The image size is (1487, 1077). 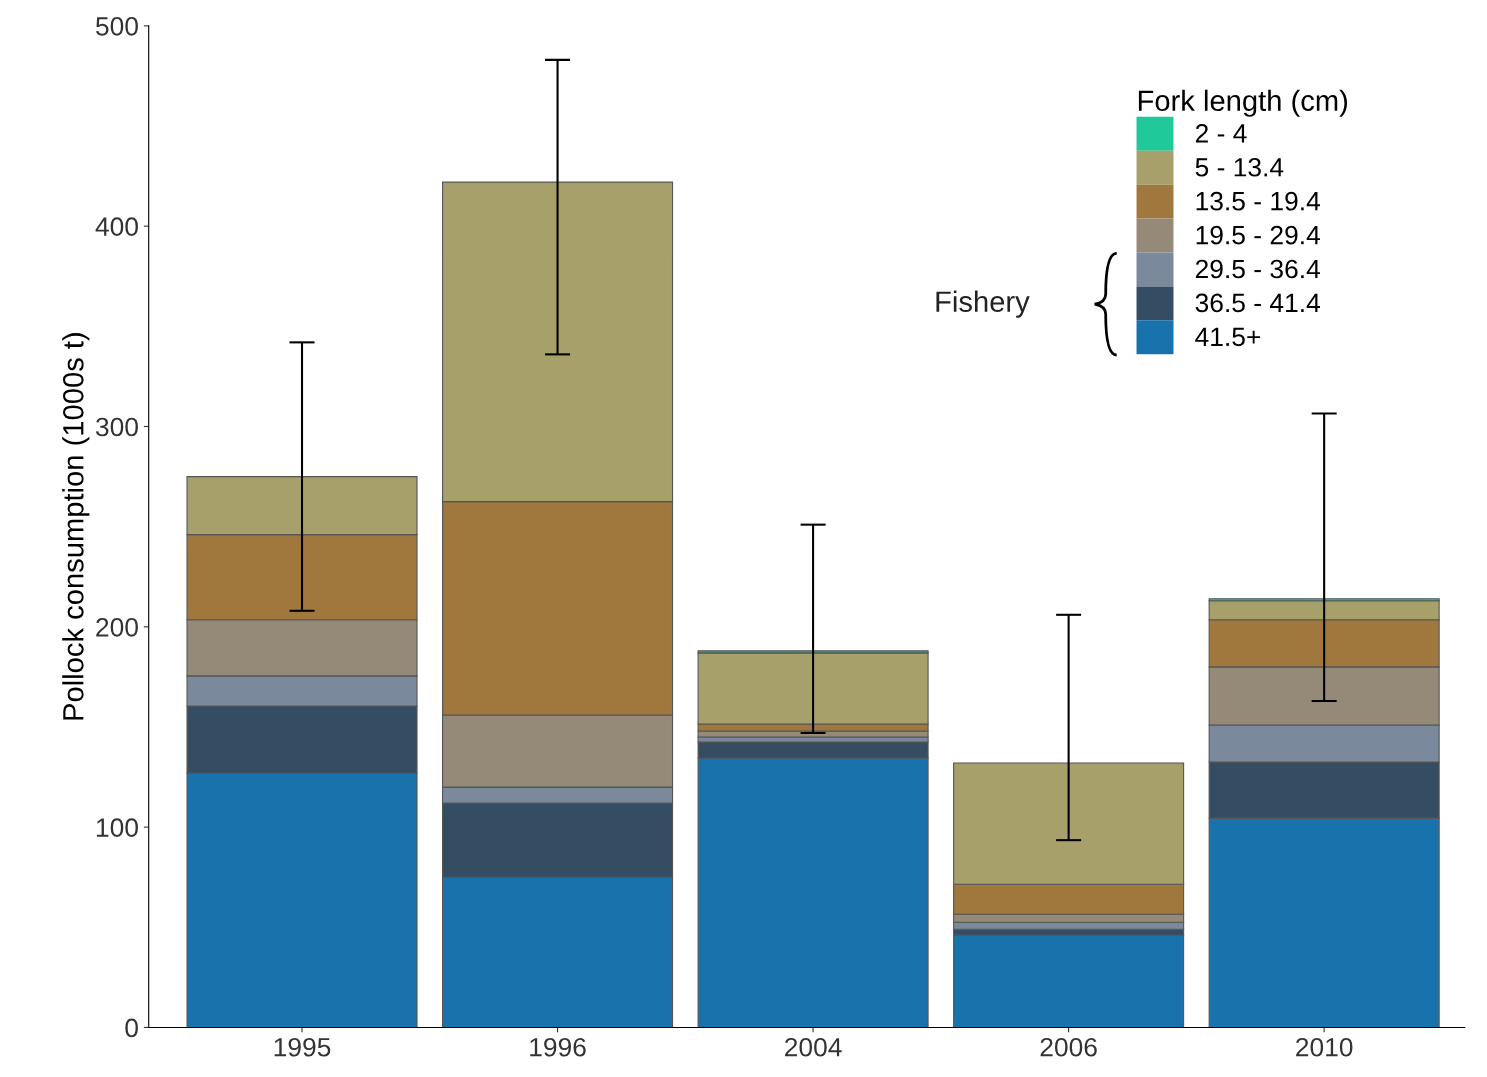 What do you see at coordinates (983, 304) in the screenshot?
I see `annotation: Fishery` at bounding box center [983, 304].